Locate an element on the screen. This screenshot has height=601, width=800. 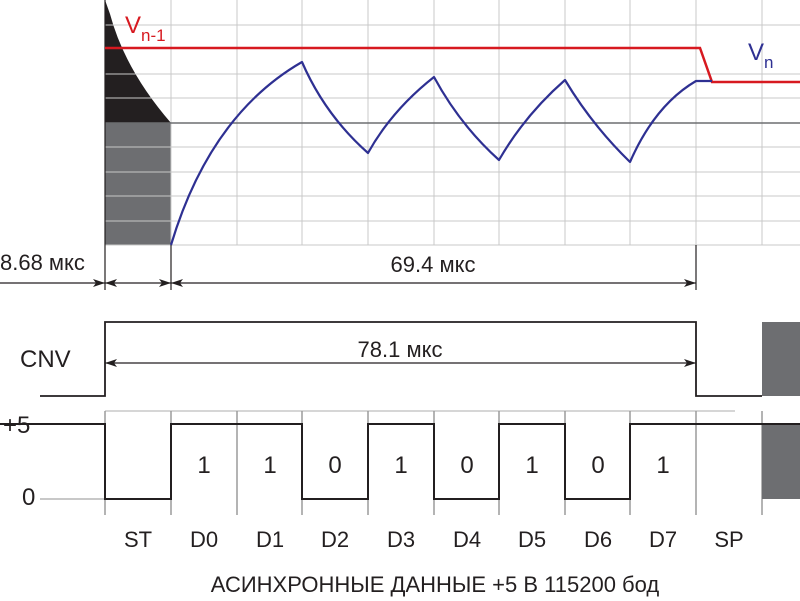
bit-value-d7: 1 is located at coordinates (662, 465).